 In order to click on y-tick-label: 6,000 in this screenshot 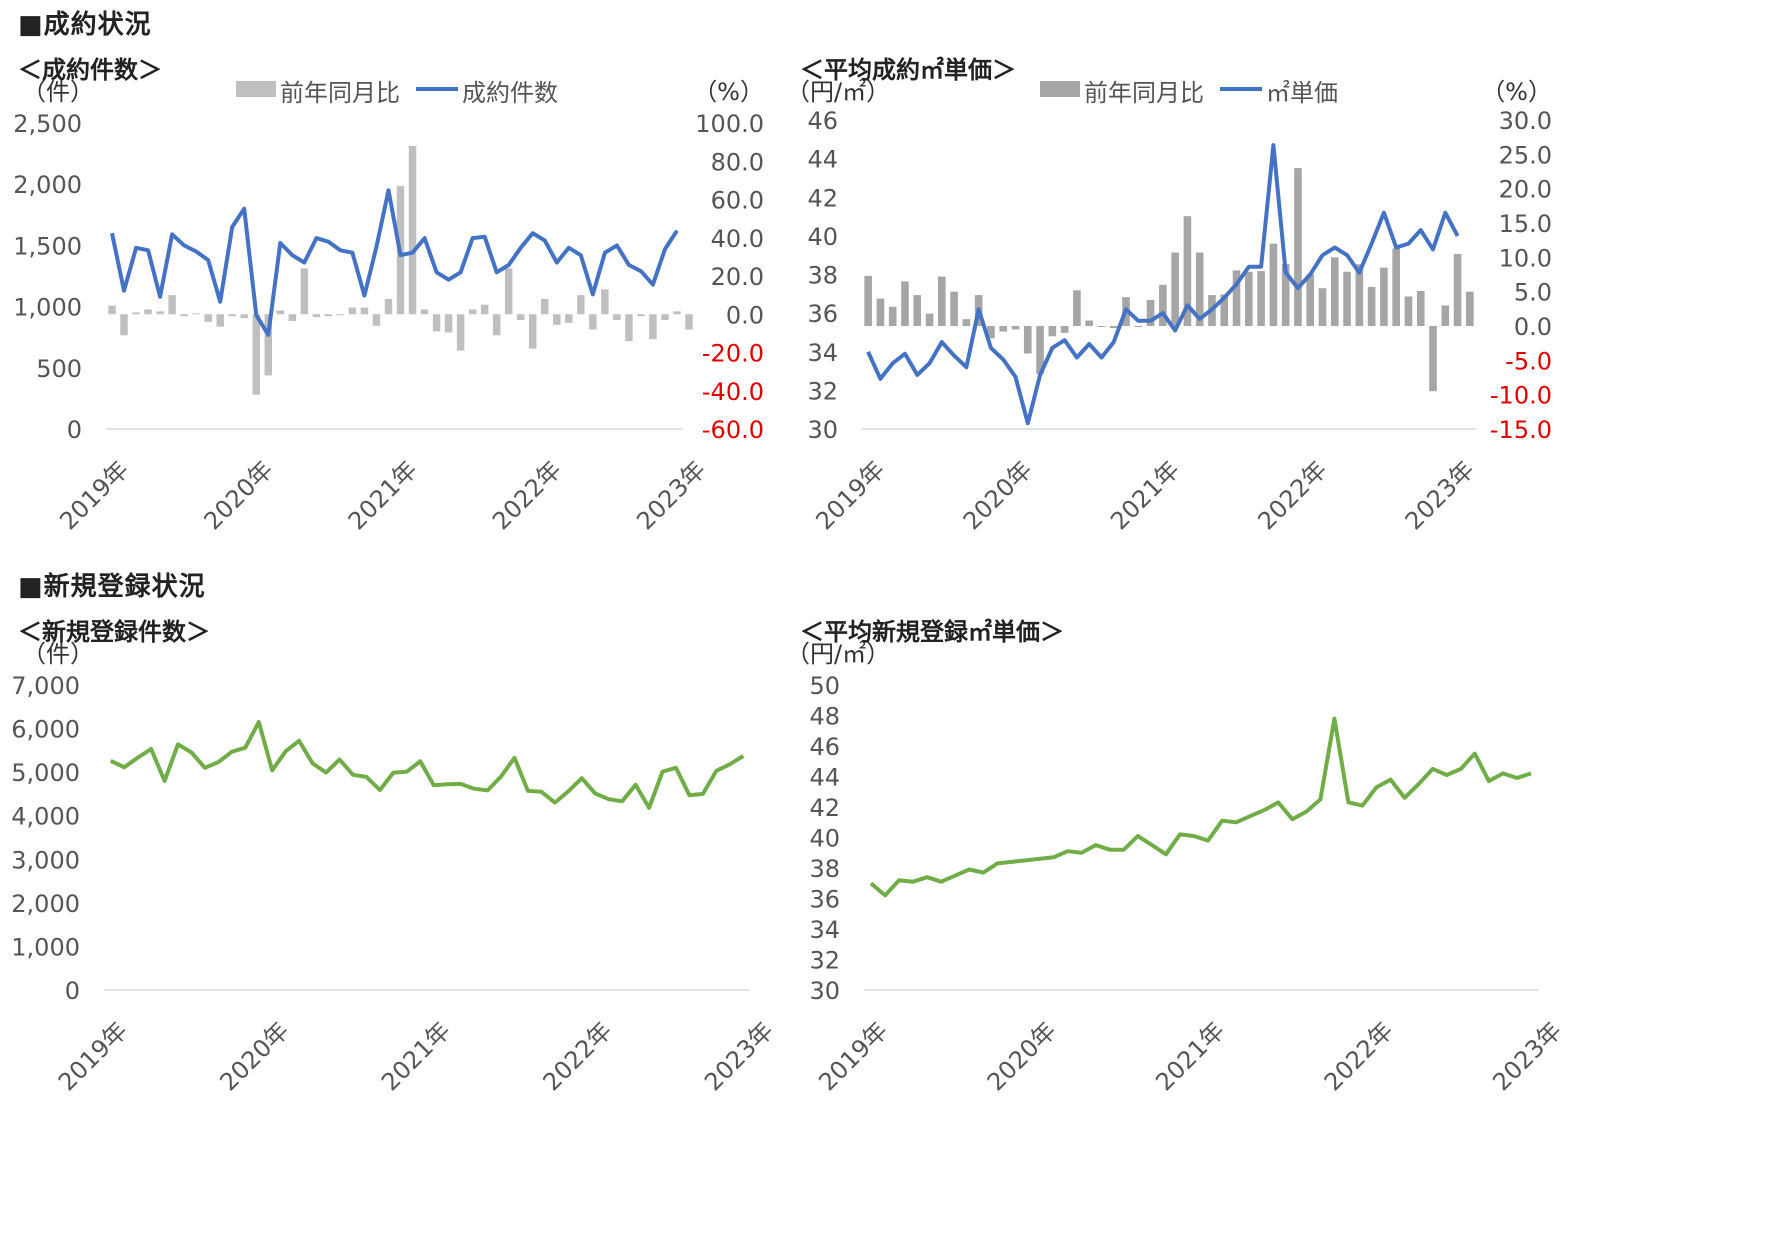, I will do `click(45, 730)`.